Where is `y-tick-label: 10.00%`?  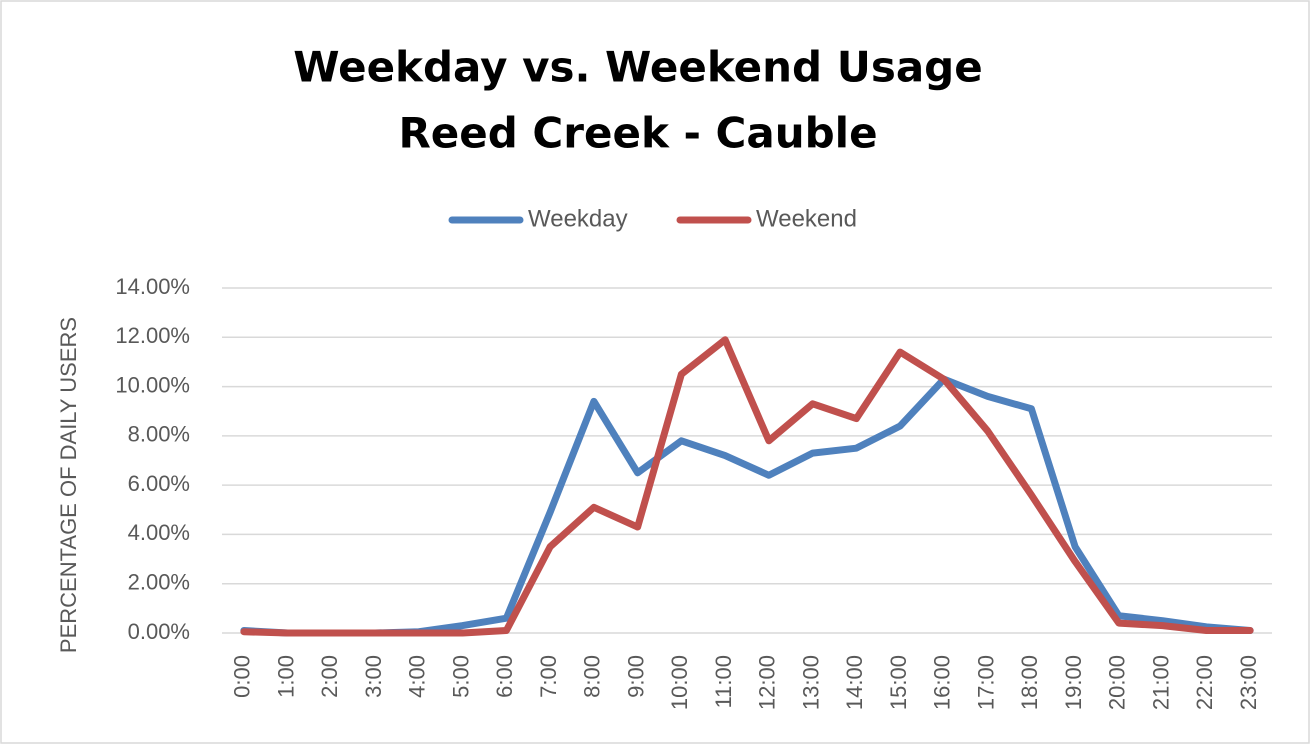
y-tick-label: 10.00% is located at coordinates (152, 384).